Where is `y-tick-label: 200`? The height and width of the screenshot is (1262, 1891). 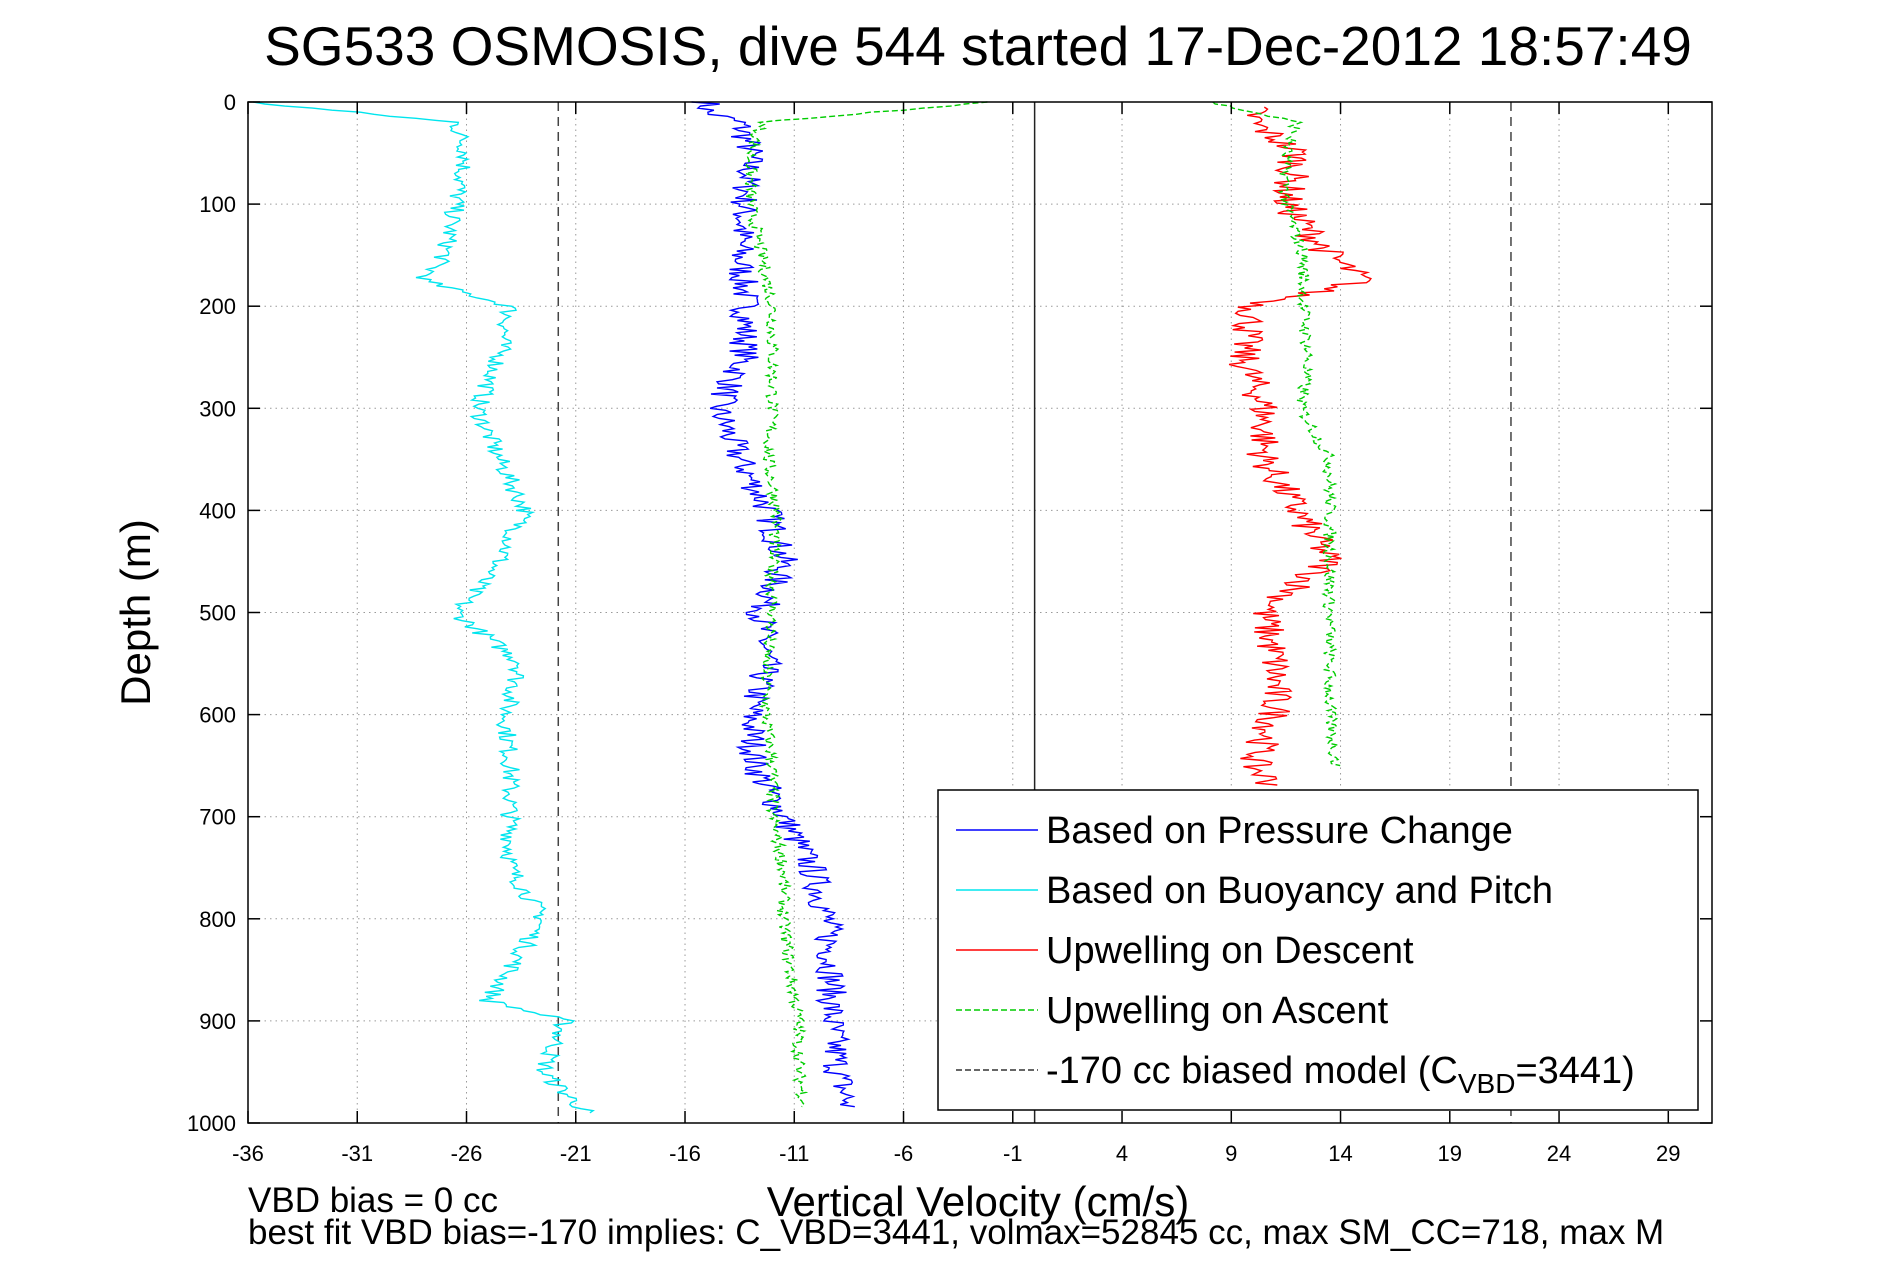
y-tick-label: 200 is located at coordinates (217, 306).